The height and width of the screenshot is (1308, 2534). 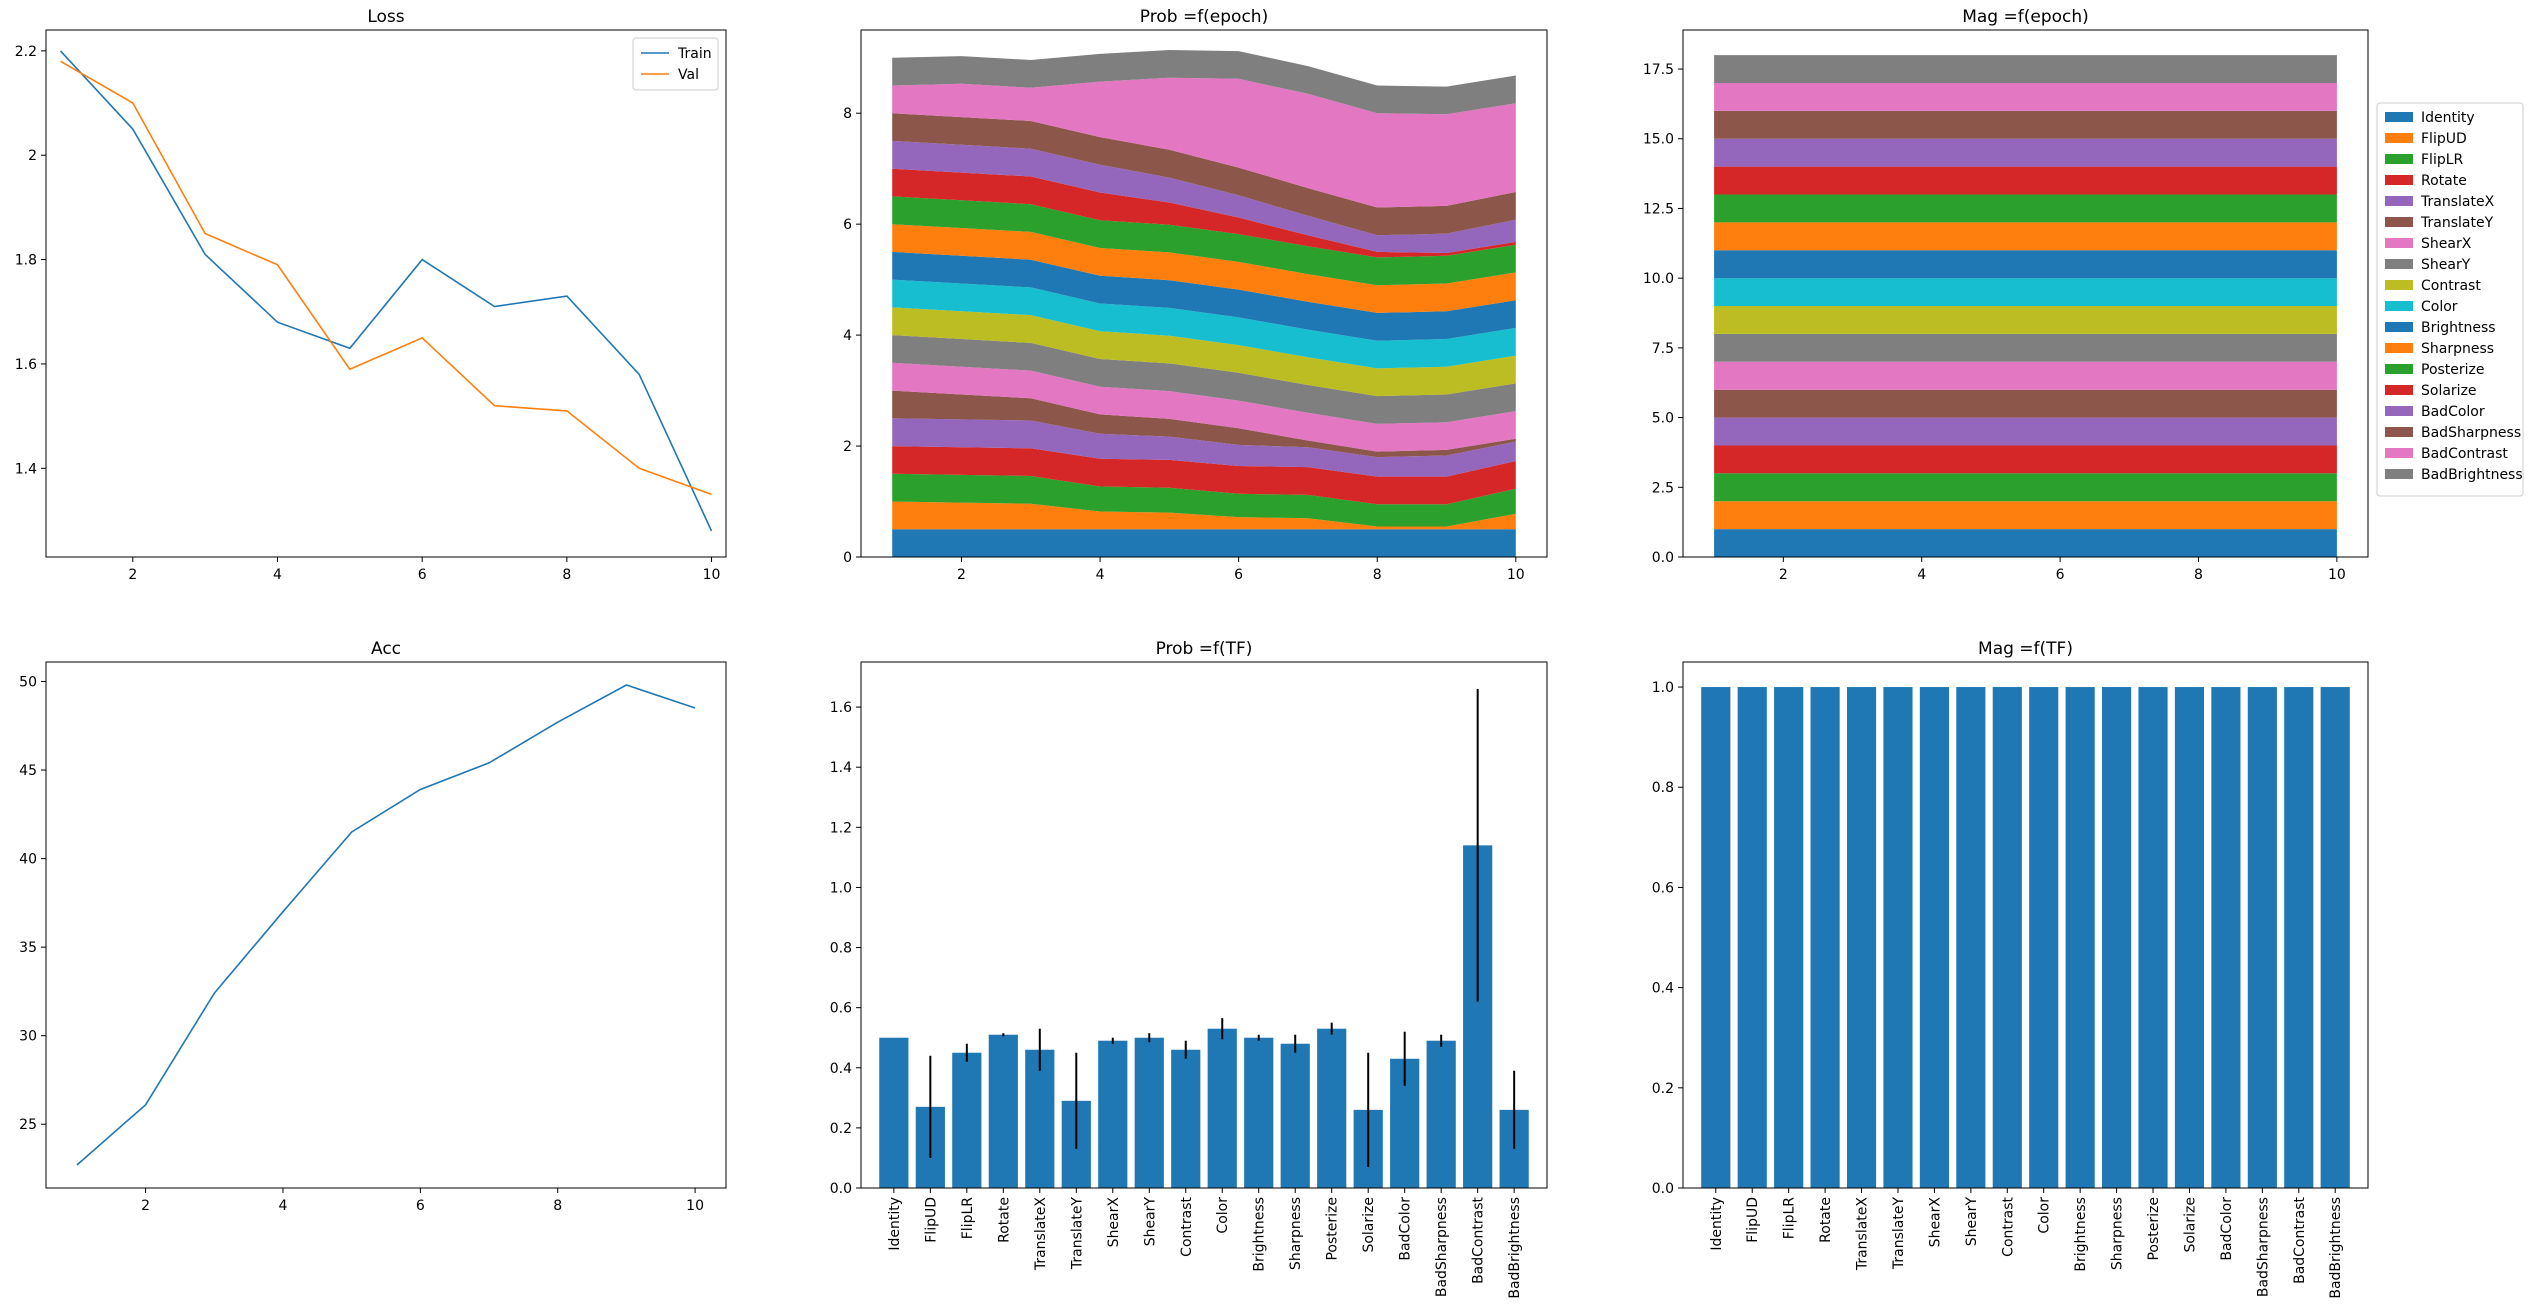 I want to click on legend-label-translatey: TranslateY, so click(x=2457, y=223).